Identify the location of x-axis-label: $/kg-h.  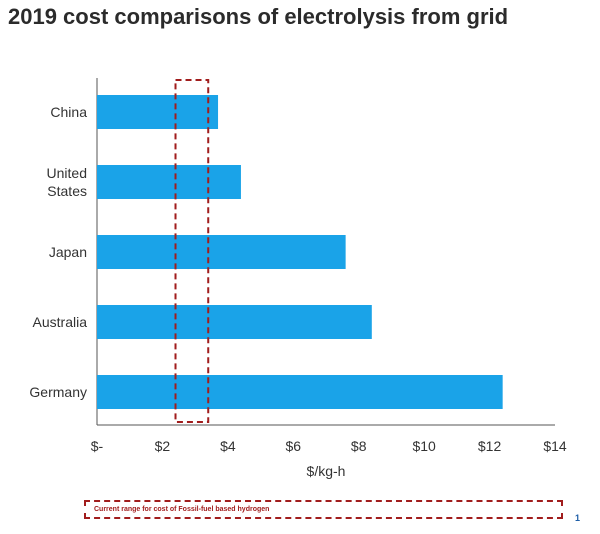
(326, 471).